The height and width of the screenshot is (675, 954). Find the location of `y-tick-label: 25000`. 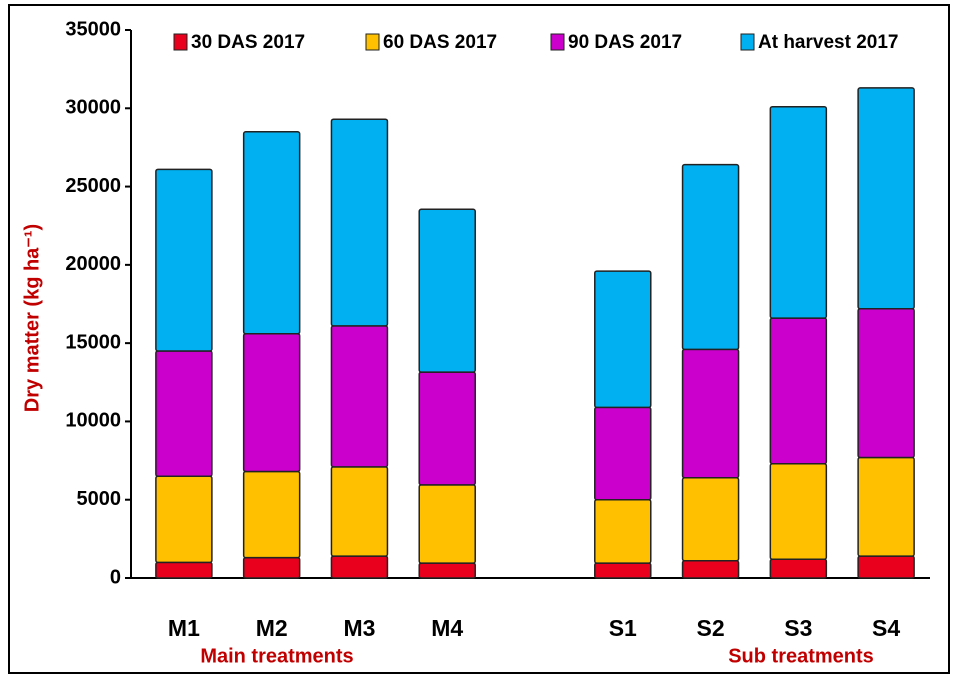

y-tick-label: 25000 is located at coordinates (93, 186).